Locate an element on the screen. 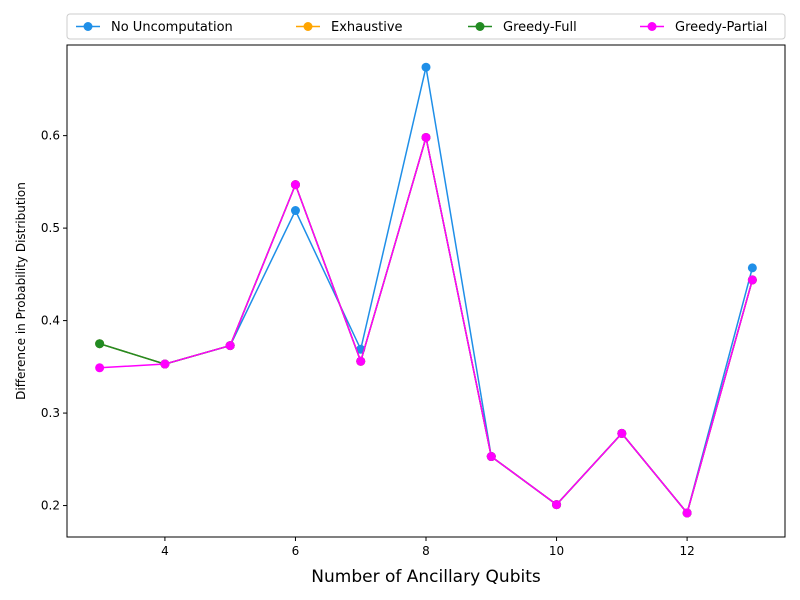 This screenshot has width=800, height=600. y-axis-ticks: 0.2 0.3 0.4 0.5 0.6 is located at coordinates (54, 321).